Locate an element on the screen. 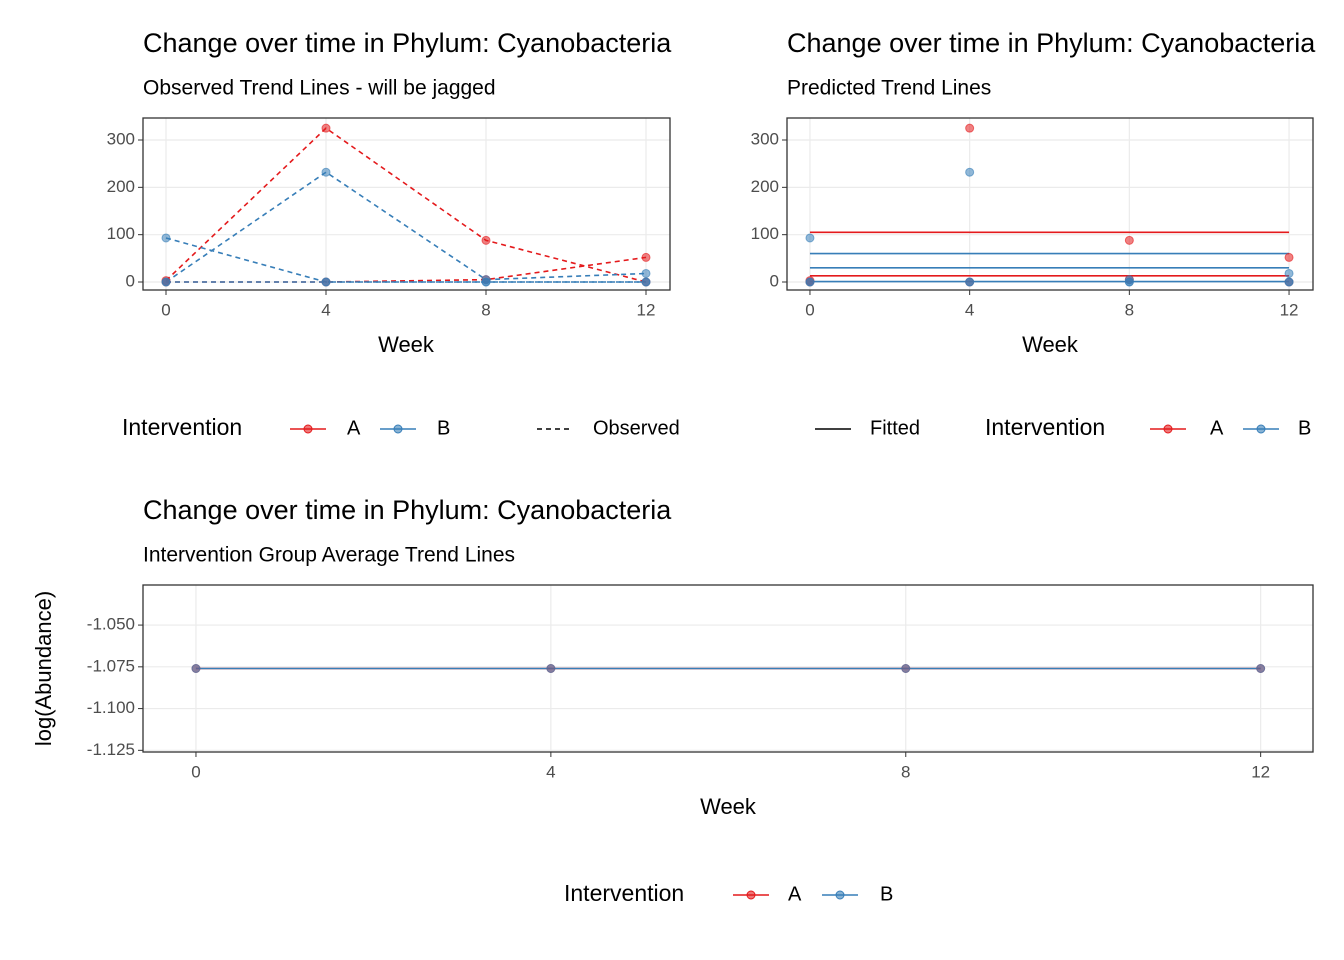 Image resolution: width=1344 pixels, height=960 pixels. legend-label: Observed is located at coordinates (636, 428).